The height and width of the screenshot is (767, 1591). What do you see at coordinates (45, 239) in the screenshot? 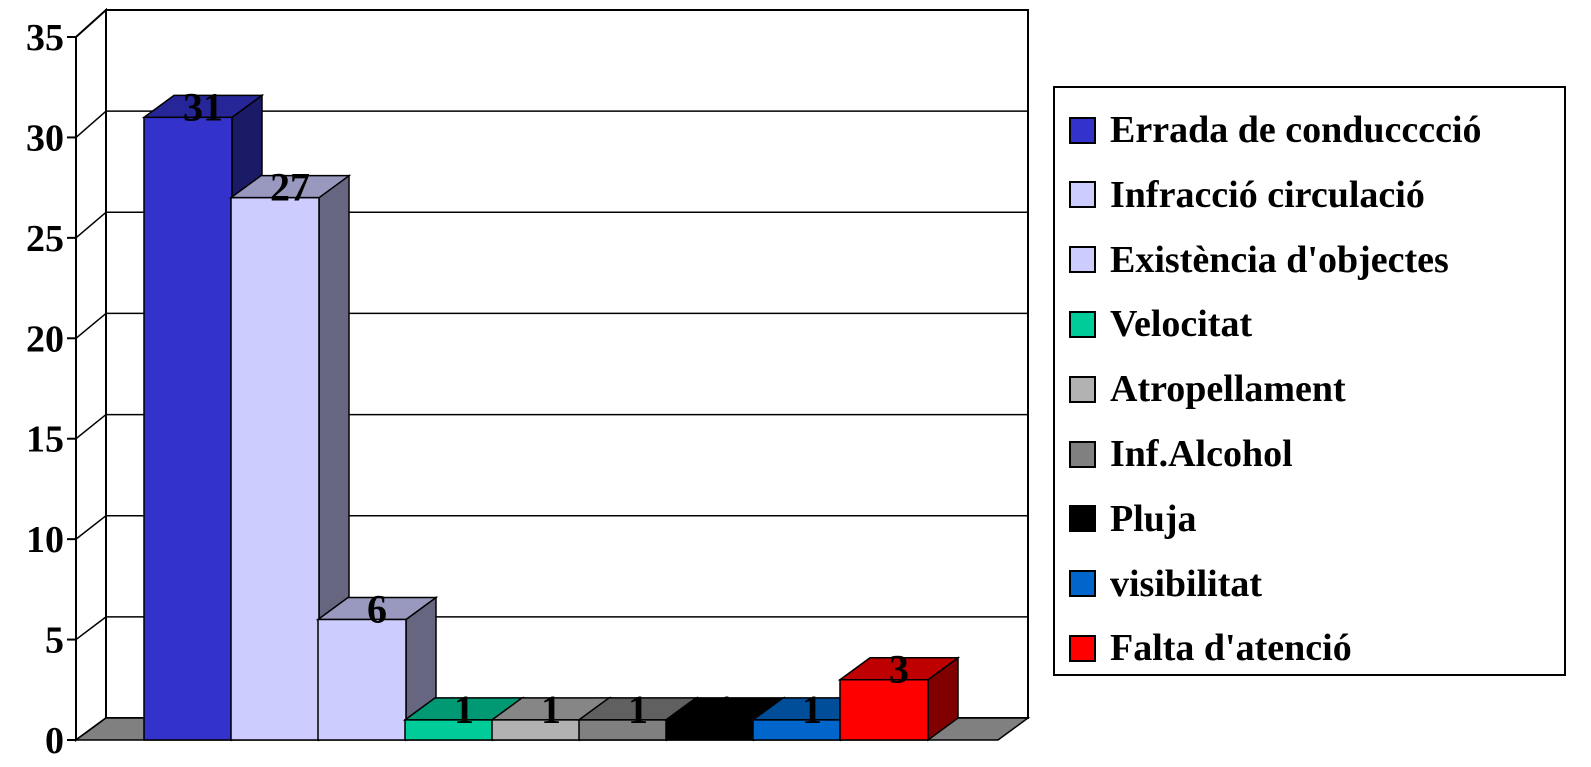
I see `y-tick-label: 25` at bounding box center [45, 239].